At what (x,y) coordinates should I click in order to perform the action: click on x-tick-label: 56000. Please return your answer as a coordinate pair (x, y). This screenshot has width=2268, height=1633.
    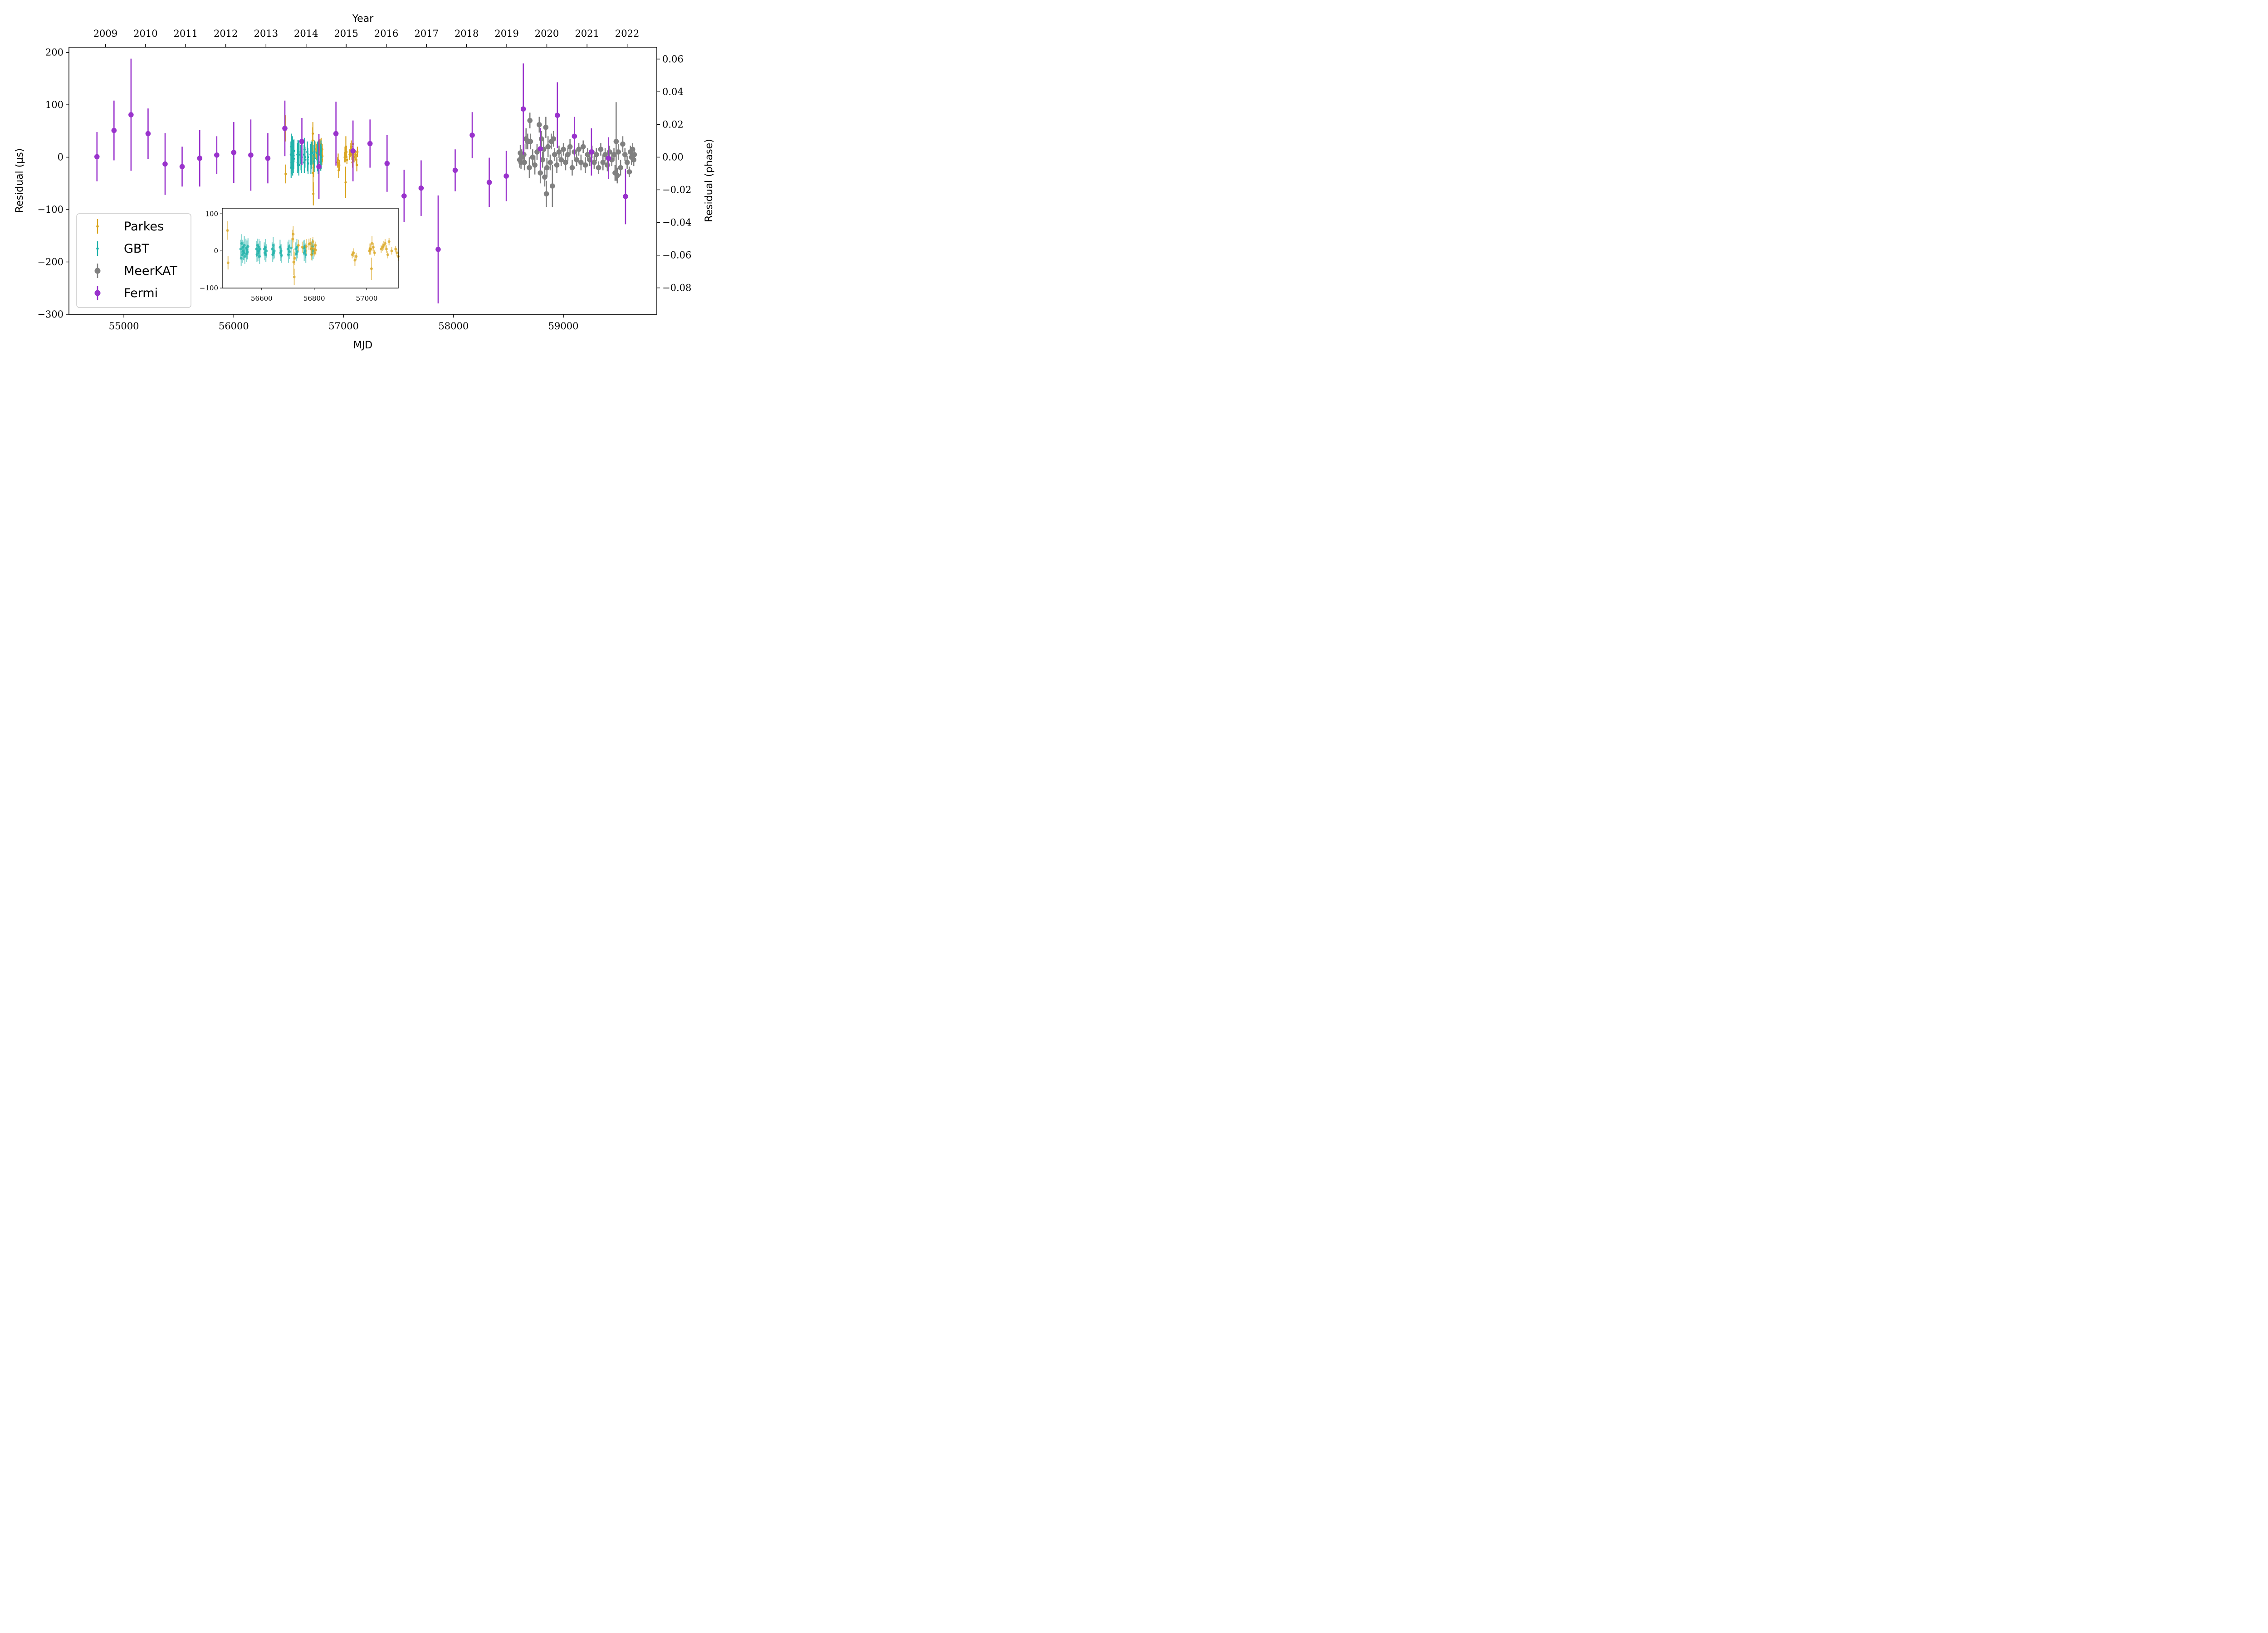
    Looking at the image, I should click on (234, 326).